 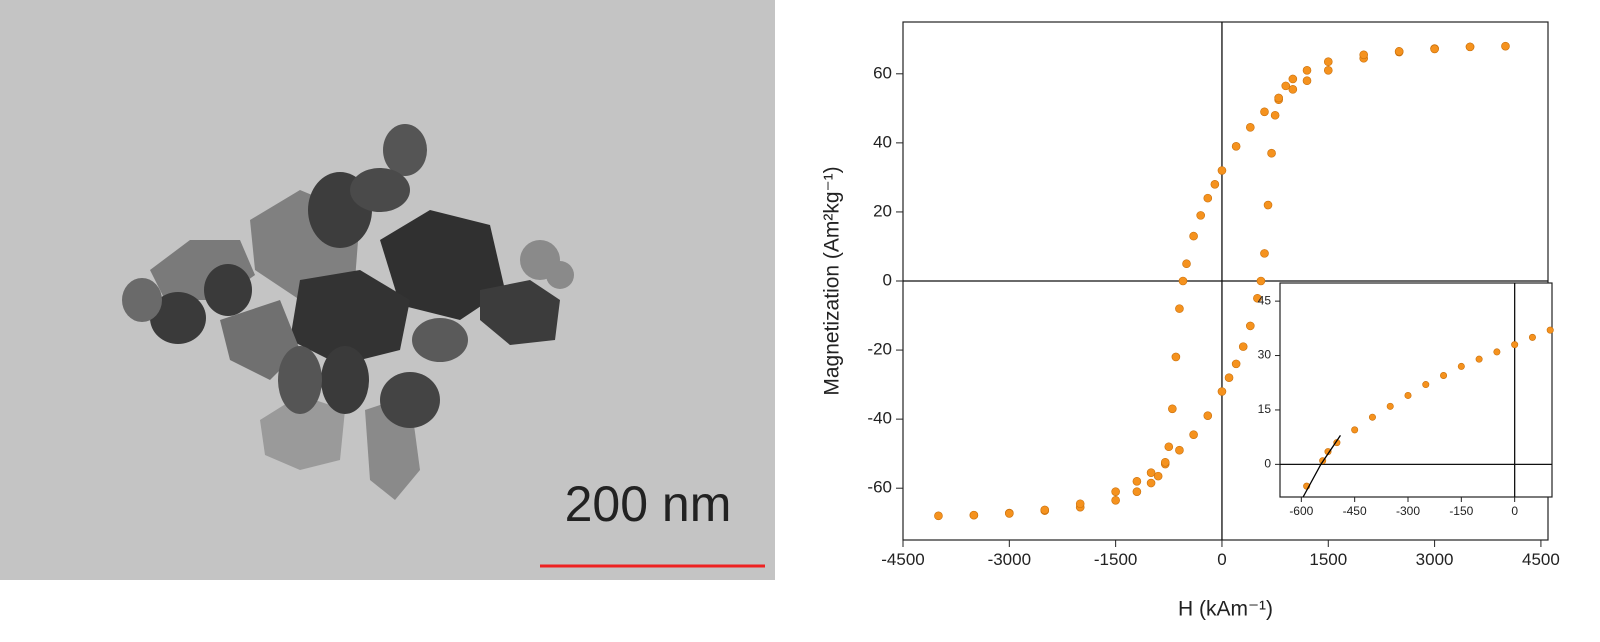 What do you see at coordinates (882, 72) in the screenshot?
I see `y-tick-label: 60` at bounding box center [882, 72].